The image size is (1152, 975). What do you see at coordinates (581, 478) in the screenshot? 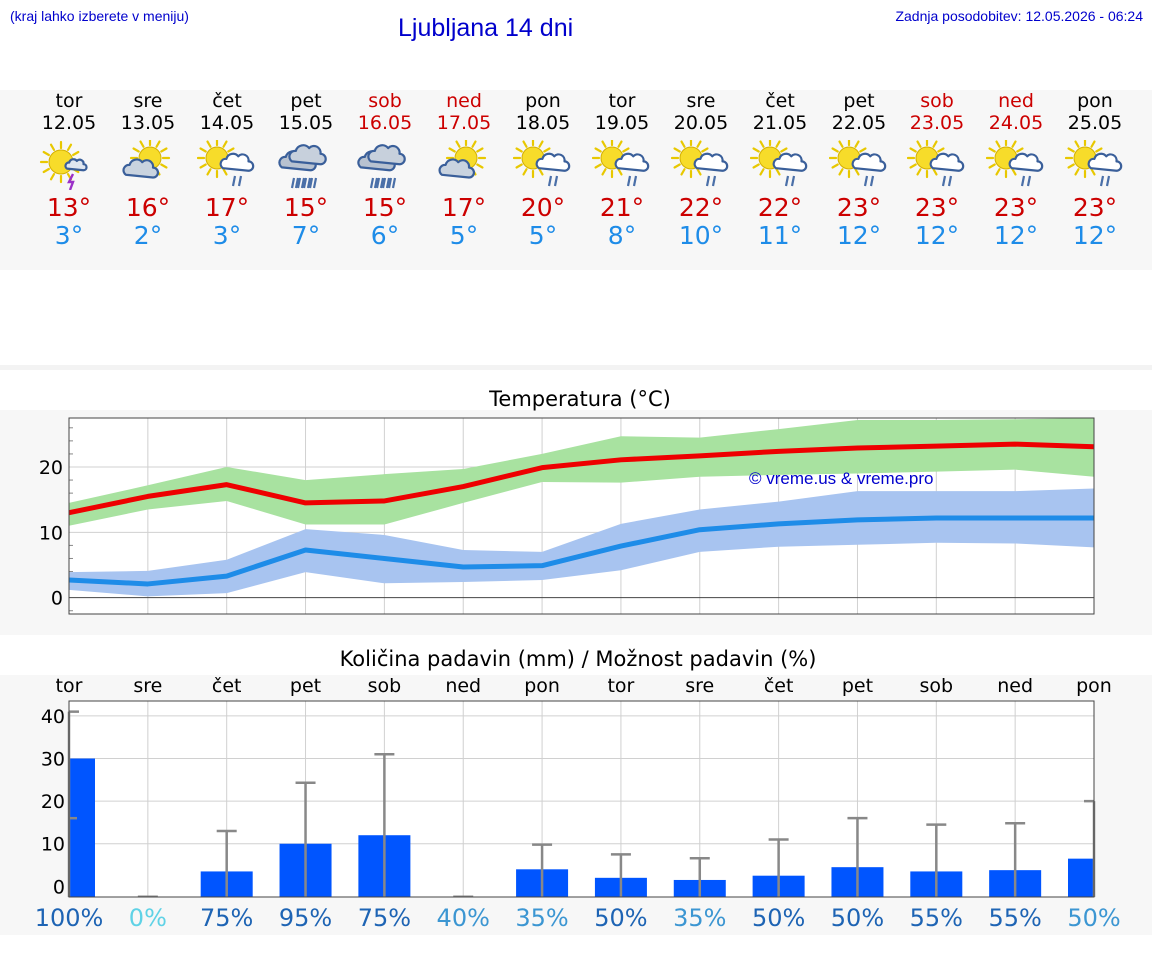
I see `max-temperature-line` at bounding box center [581, 478].